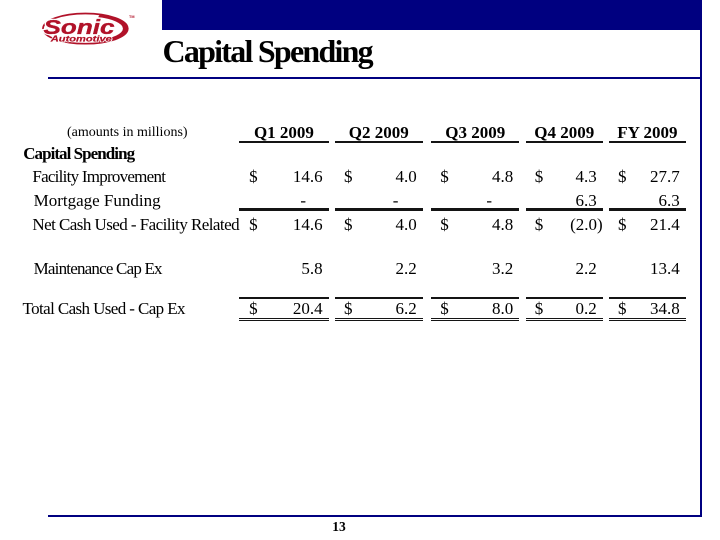 Image resolution: width=720 pixels, height=540 pixels. Describe the element at coordinates (131, 17) in the screenshot. I see `svg-text: TM` at that location.